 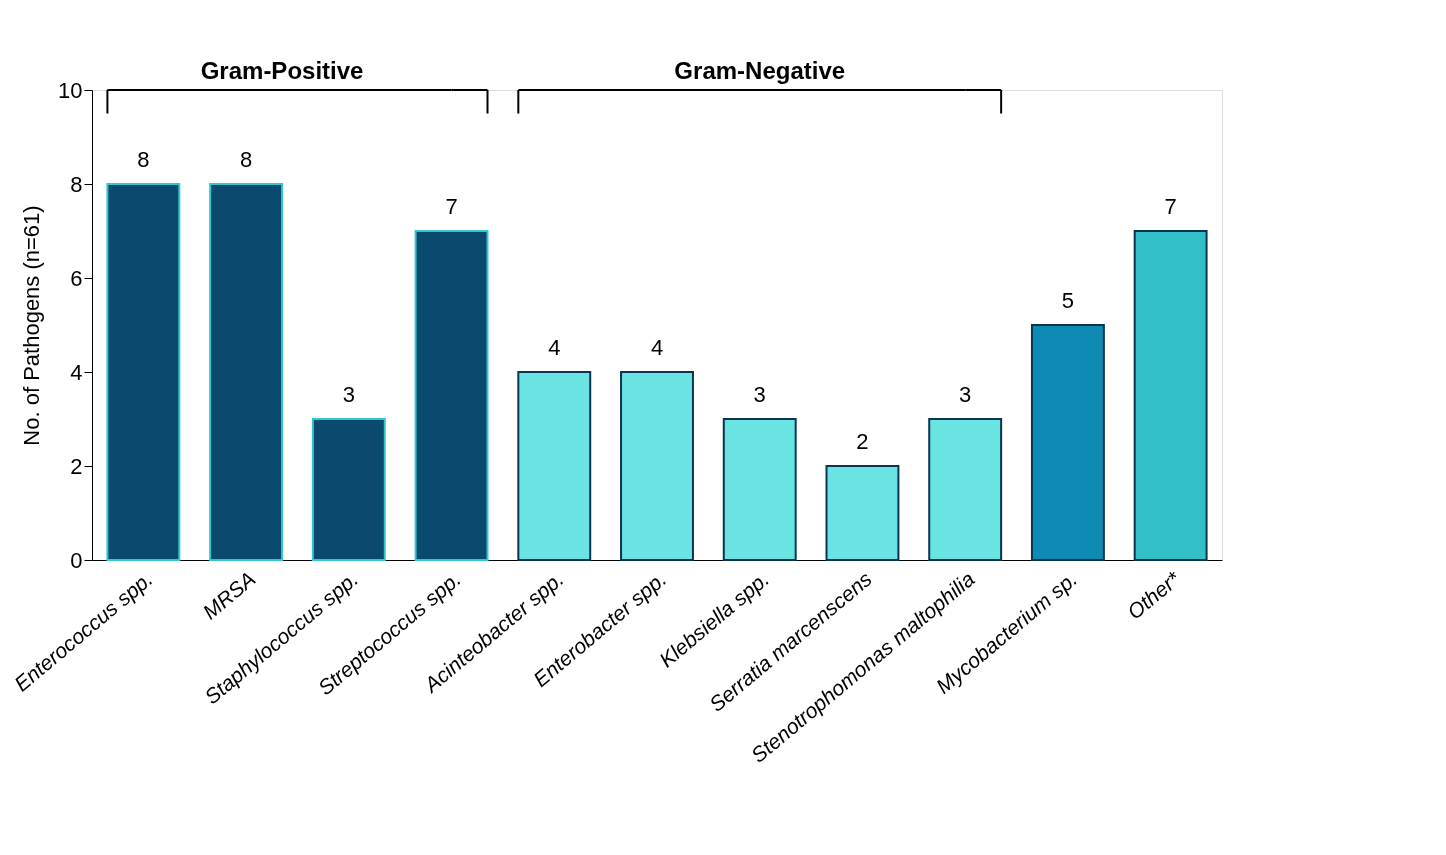 What do you see at coordinates (760, 70) in the screenshot?
I see `text: Gram-Negative` at bounding box center [760, 70].